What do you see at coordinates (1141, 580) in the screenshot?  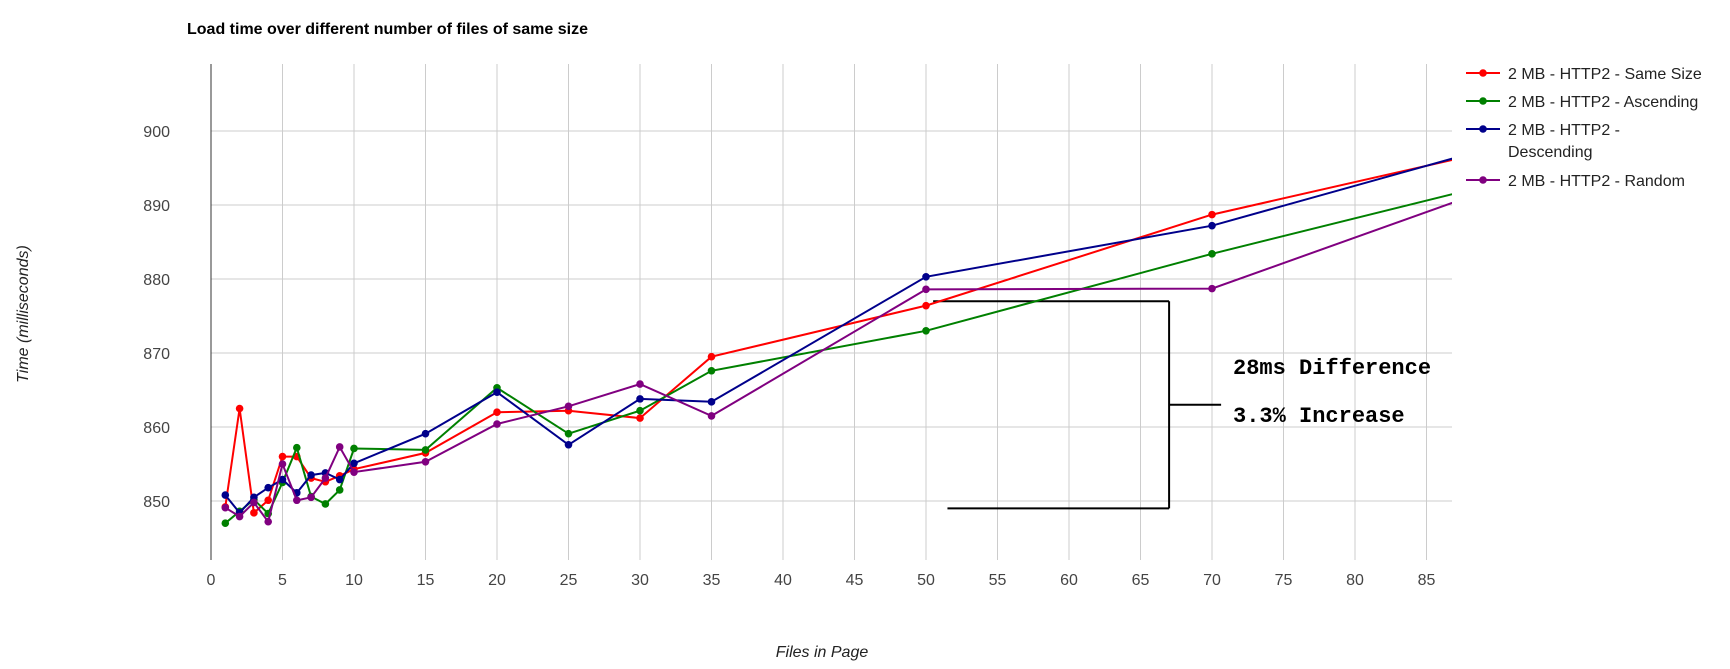 I see `x-tick-label: 65` at bounding box center [1141, 580].